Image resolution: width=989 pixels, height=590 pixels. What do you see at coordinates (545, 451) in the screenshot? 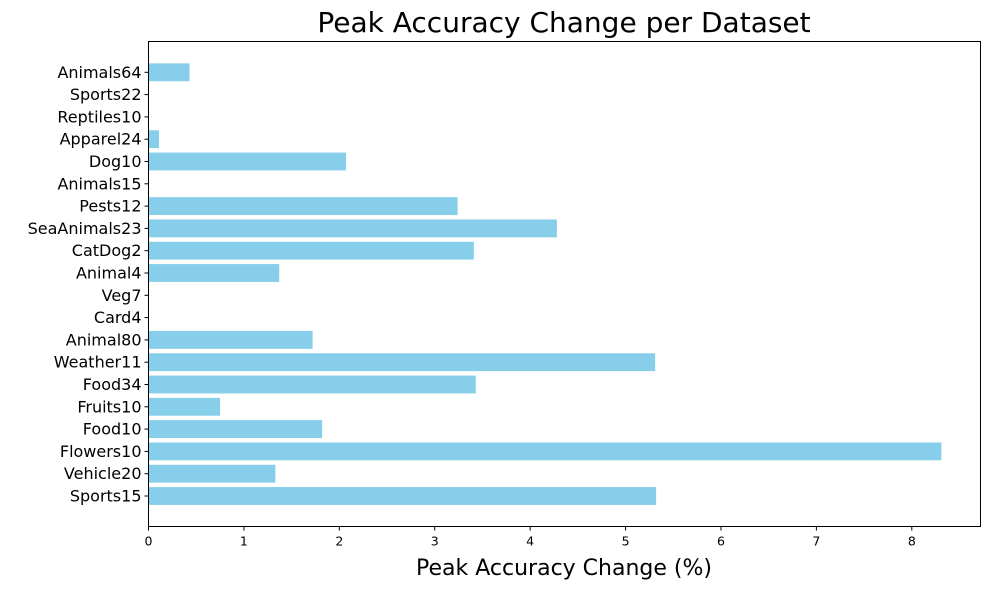
I see `bar-flowers10` at bounding box center [545, 451].